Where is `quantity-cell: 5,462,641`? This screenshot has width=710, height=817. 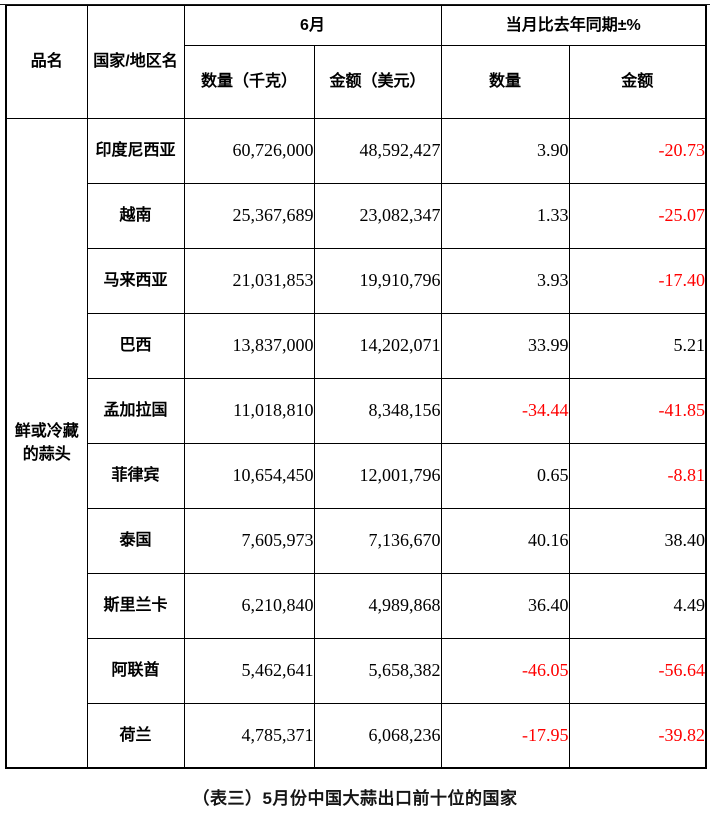 quantity-cell: 5,462,641 is located at coordinates (249, 670).